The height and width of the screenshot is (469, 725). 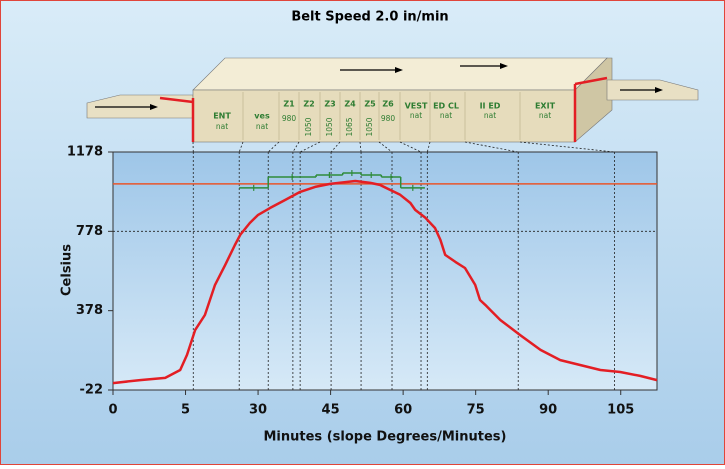 What do you see at coordinates (545, 106) in the screenshot?
I see `zone-name: EXIT` at bounding box center [545, 106].